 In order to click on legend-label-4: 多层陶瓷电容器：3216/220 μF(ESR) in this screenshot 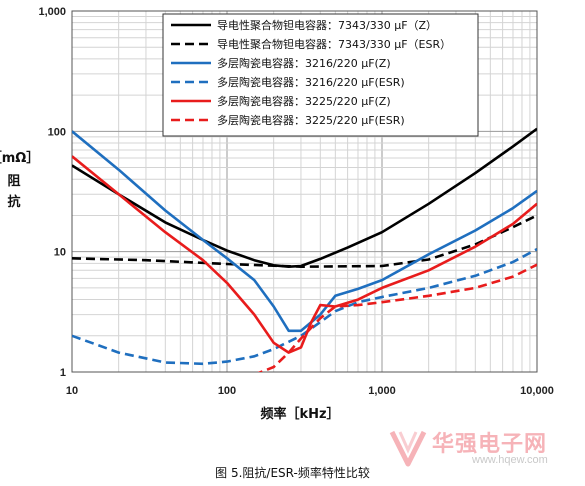, I will do `click(311, 82)`.